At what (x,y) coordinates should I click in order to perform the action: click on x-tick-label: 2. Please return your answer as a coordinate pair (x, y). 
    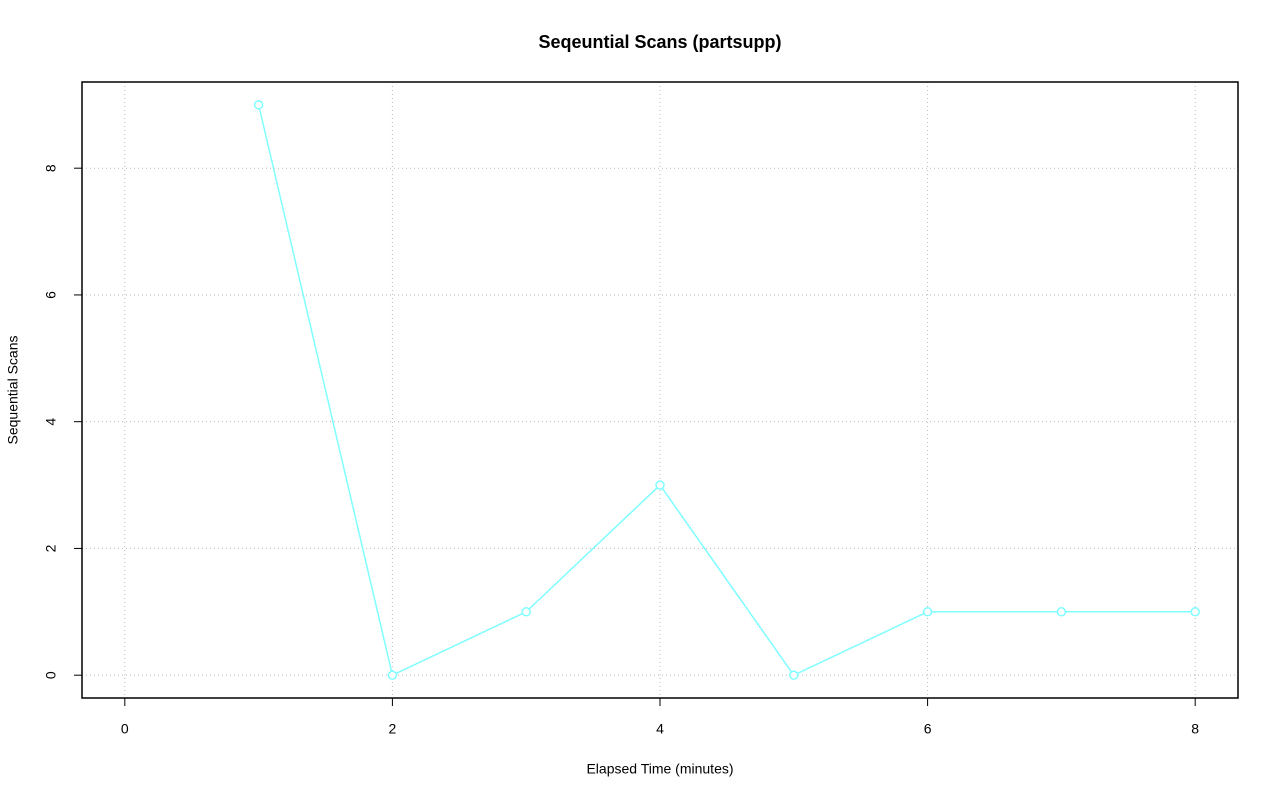
    Looking at the image, I should click on (393, 729).